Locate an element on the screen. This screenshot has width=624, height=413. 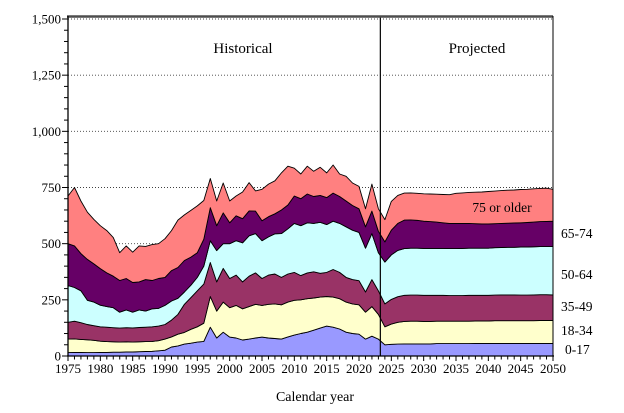
x-tick-label: 1985 is located at coordinates (133, 368).